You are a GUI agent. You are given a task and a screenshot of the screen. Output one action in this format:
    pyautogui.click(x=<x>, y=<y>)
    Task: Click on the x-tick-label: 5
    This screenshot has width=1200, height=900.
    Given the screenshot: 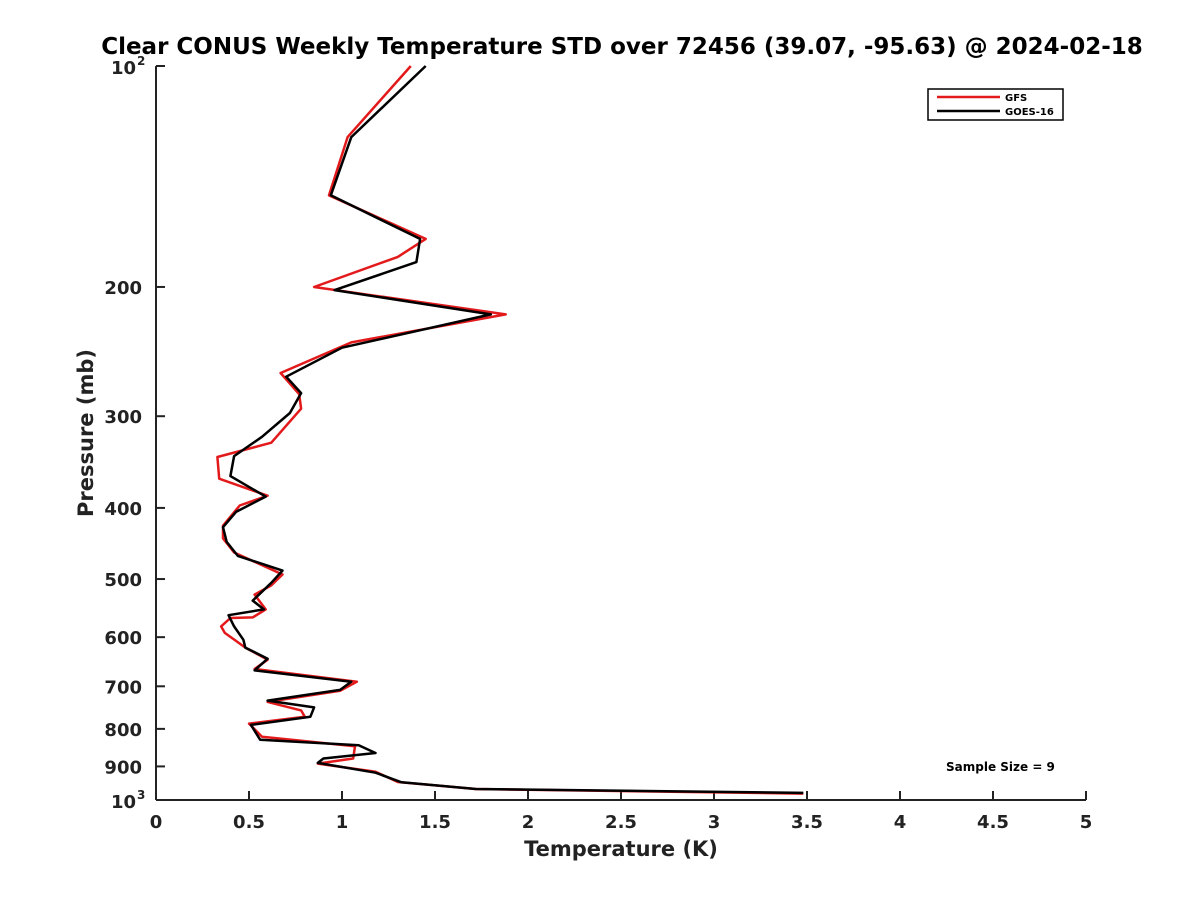 What is the action you would take?
    pyautogui.click(x=1086, y=822)
    